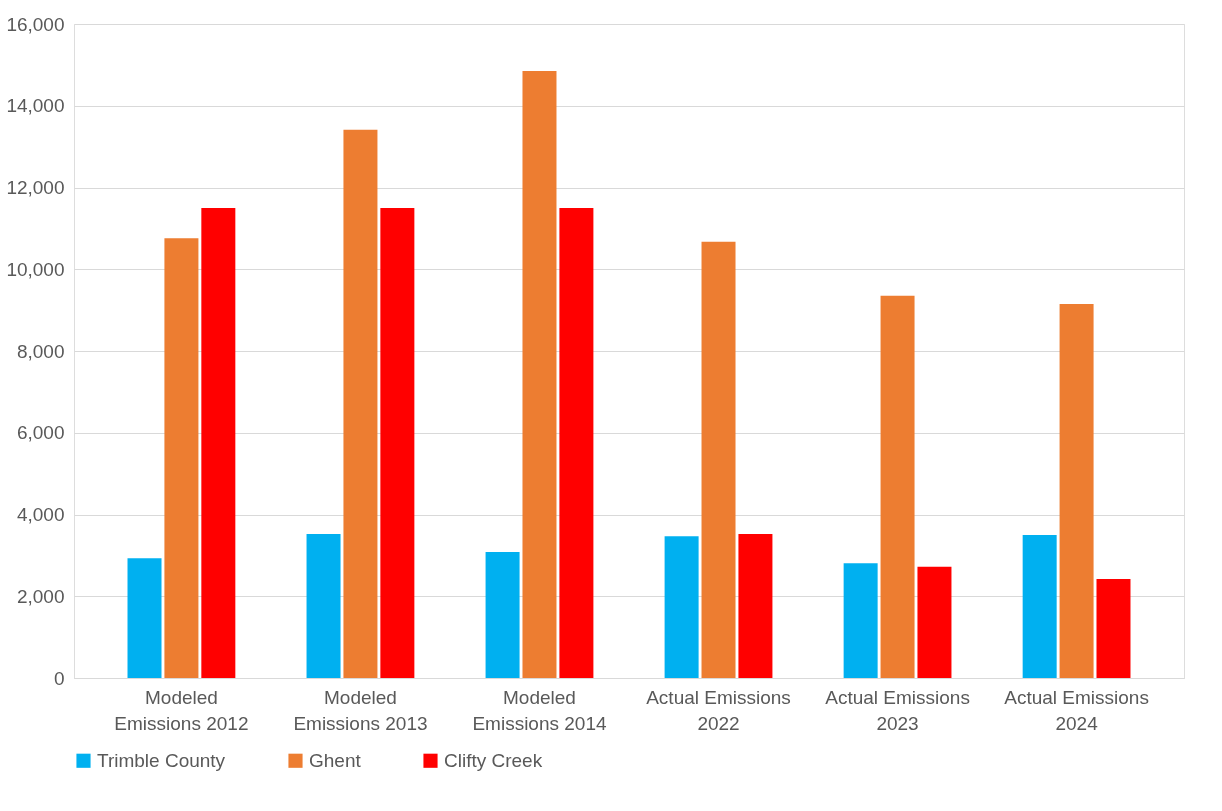  I want to click on legend-label: Trimble County, so click(161, 760).